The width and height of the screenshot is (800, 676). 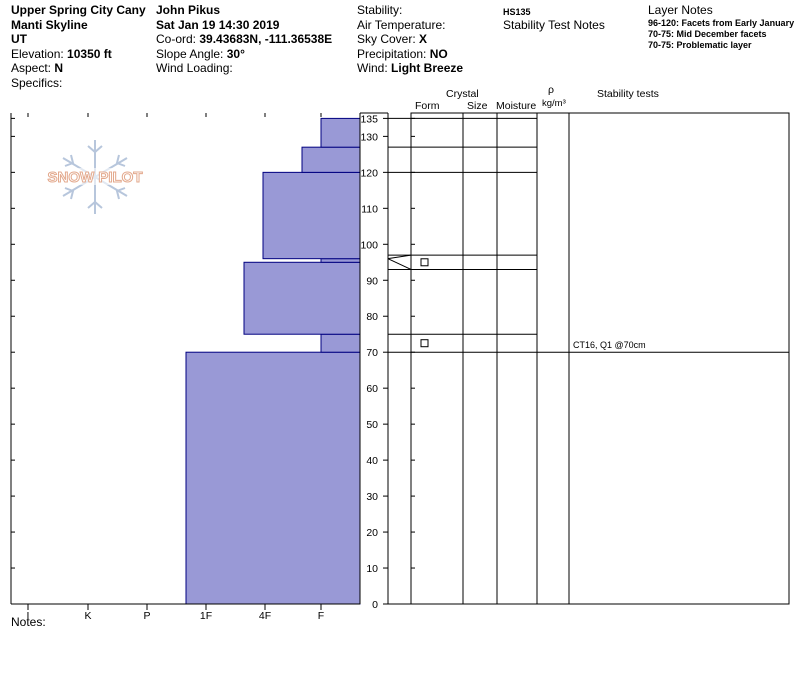 What do you see at coordinates (369, 119) in the screenshot?
I see `height-tick-label: 135` at bounding box center [369, 119].